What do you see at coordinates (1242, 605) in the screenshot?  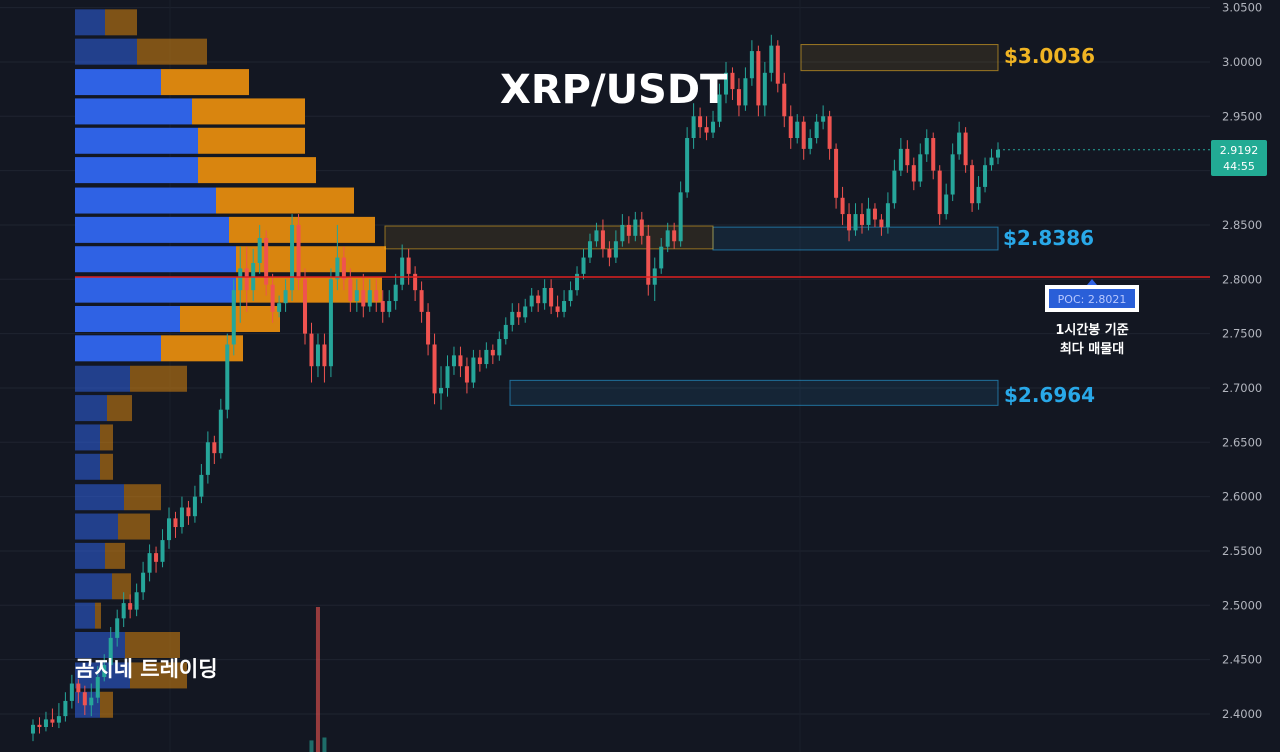 I see `price-tick-label: 2.5000` at bounding box center [1242, 605].